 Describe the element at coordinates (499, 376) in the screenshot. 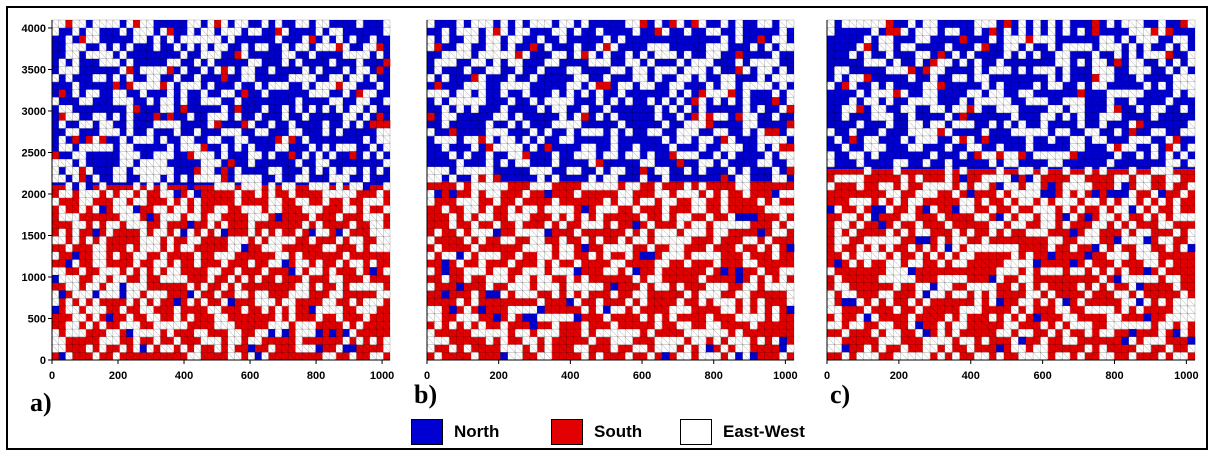

I see `x-tick-label: 200` at that location.